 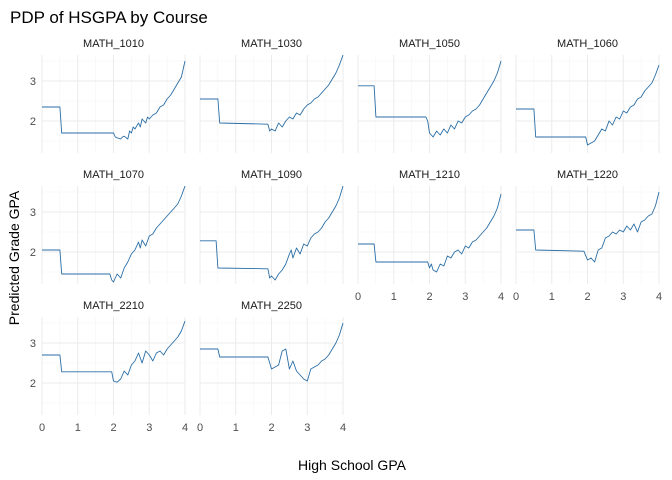 I want to click on facet-label: MATH_1030, so click(x=271, y=44).